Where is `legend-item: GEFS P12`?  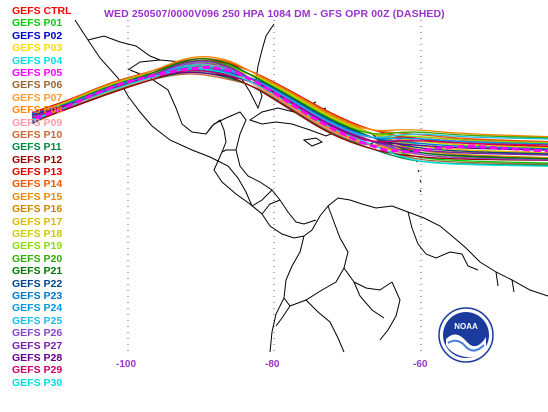
legend-item: GEFS P12 is located at coordinates (37, 159).